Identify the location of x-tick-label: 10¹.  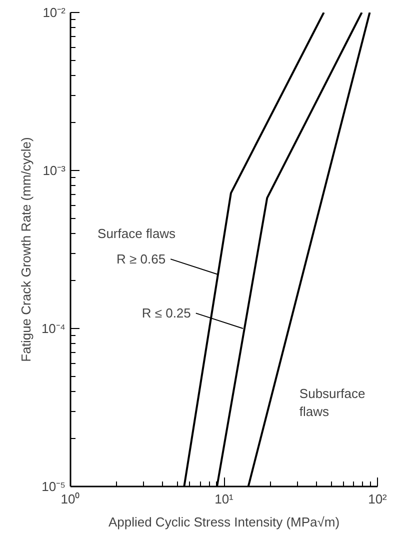
(224, 499).